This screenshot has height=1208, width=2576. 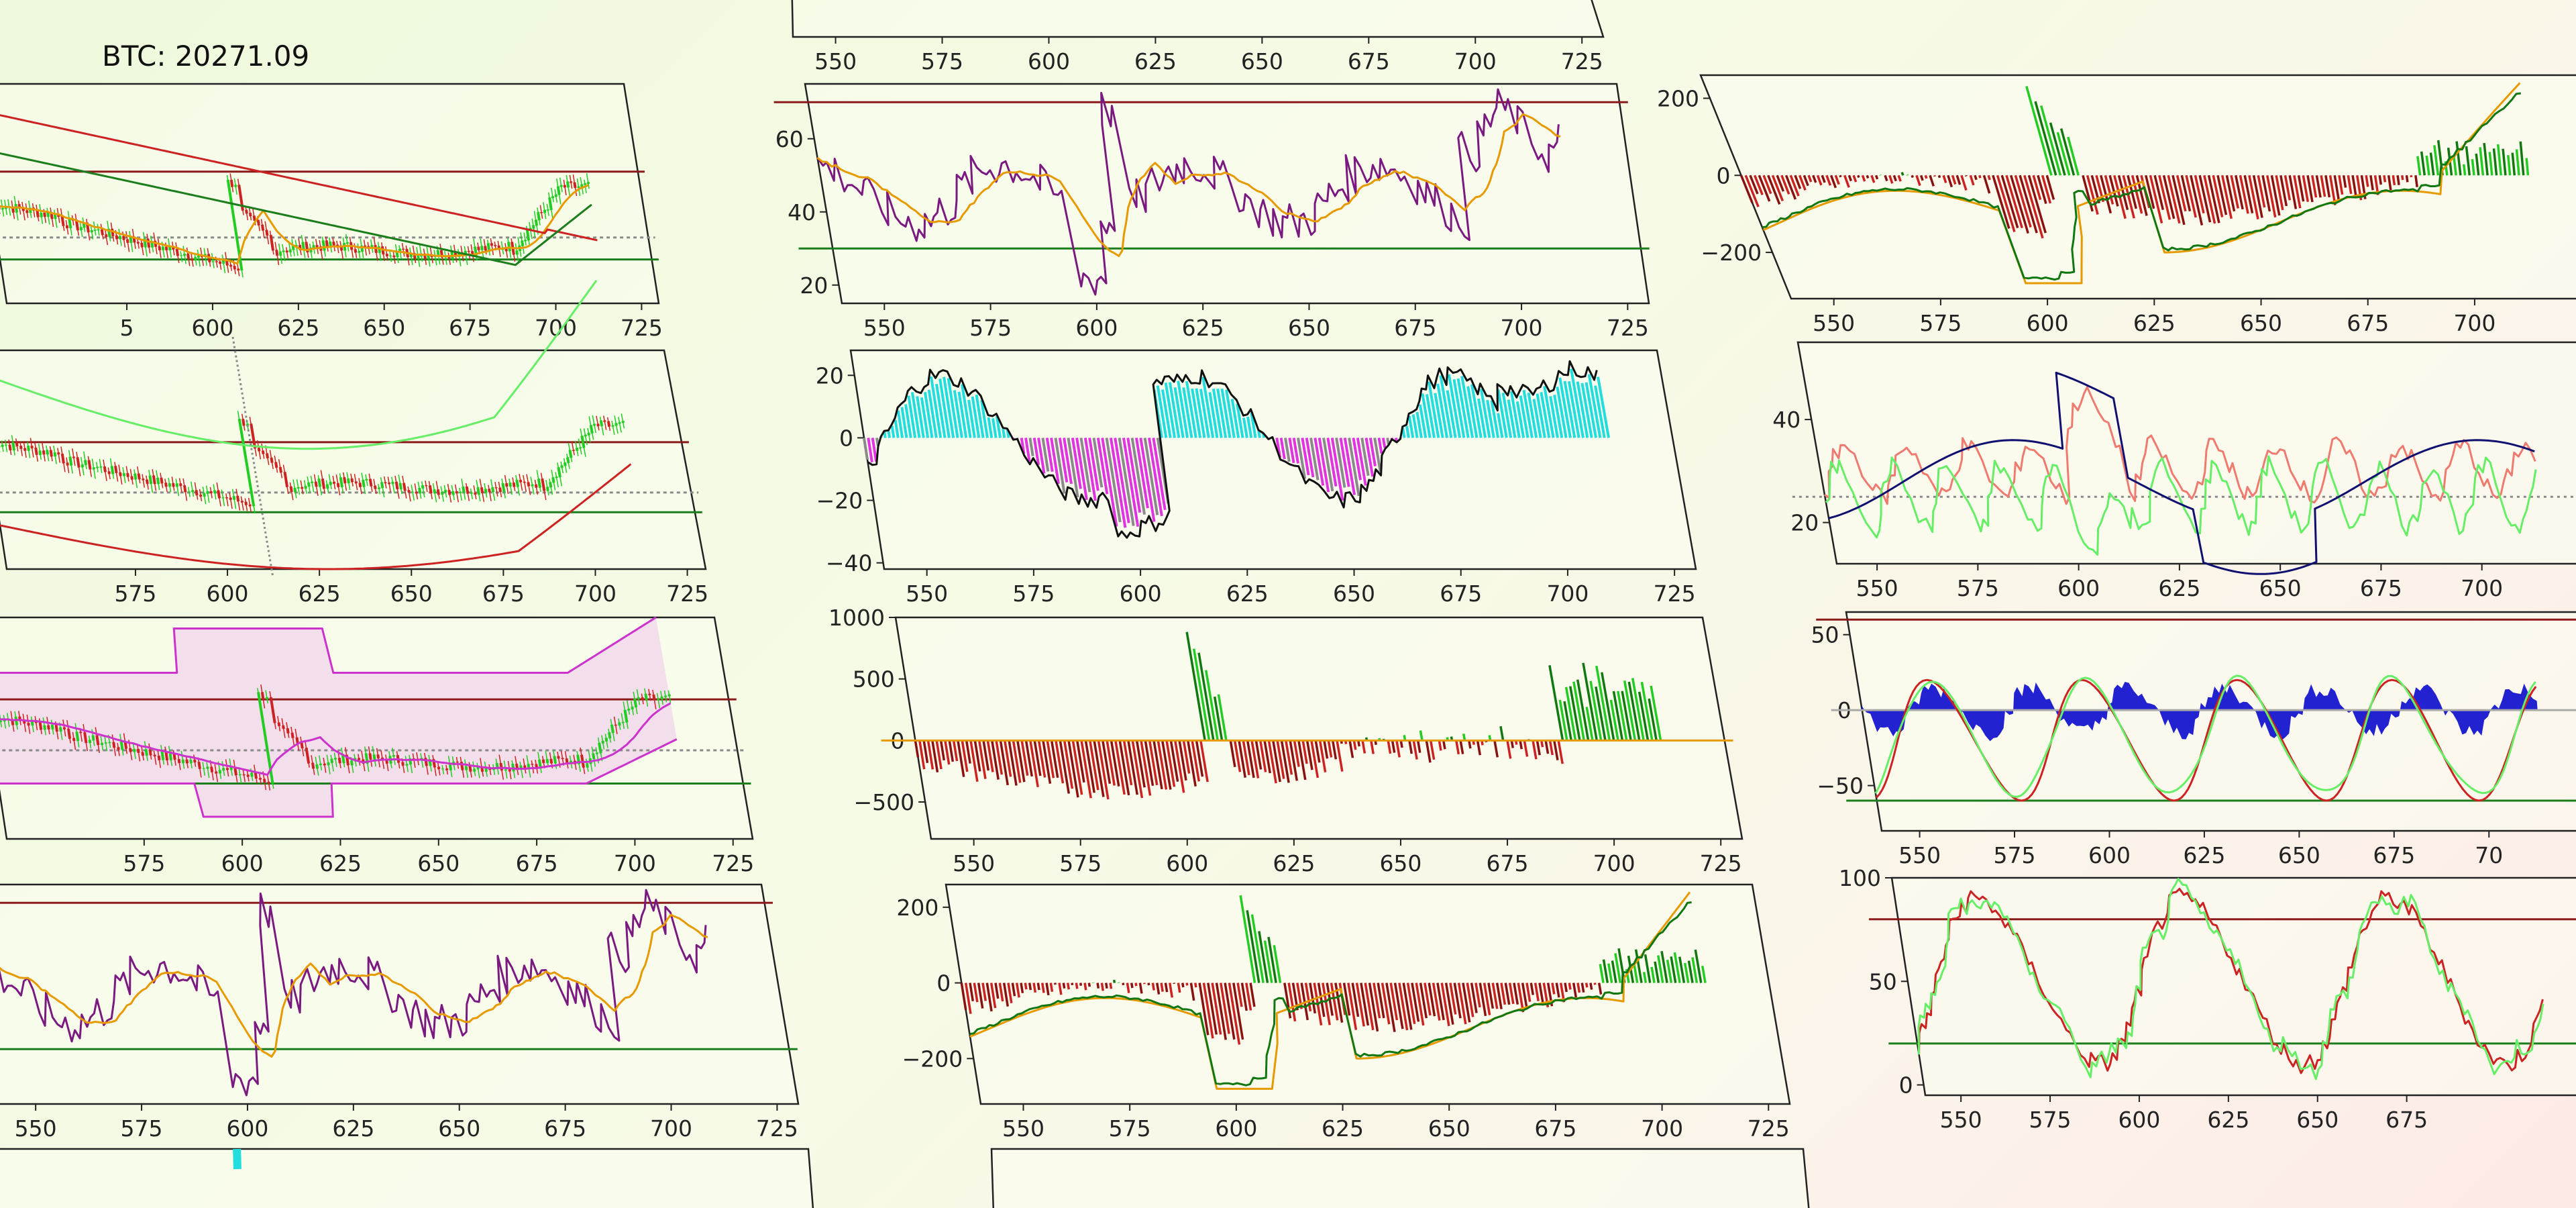 What do you see at coordinates (316, 516) in the screenshot?
I see `envelope-lower` at bounding box center [316, 516].